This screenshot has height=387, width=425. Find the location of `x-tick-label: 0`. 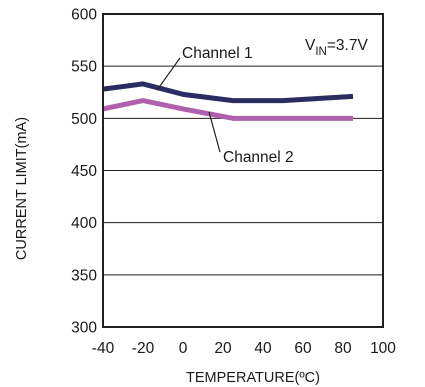

x-tick-label: 0 is located at coordinates (183, 348).